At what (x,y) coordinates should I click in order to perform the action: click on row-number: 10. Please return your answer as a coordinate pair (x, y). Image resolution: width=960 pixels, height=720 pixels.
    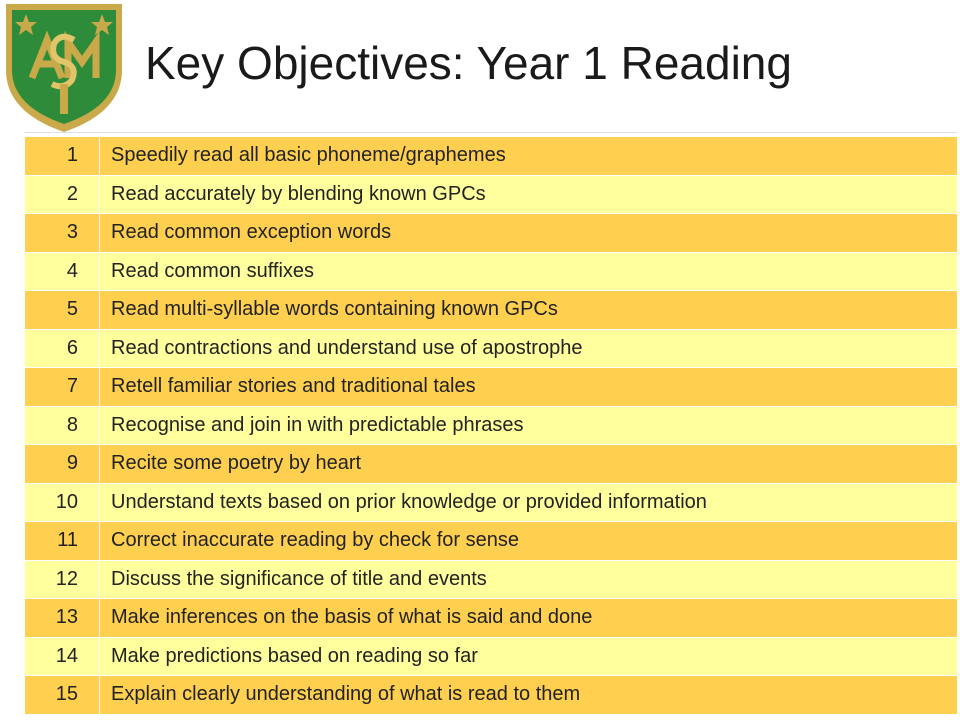
    Looking at the image, I should click on (62, 502).